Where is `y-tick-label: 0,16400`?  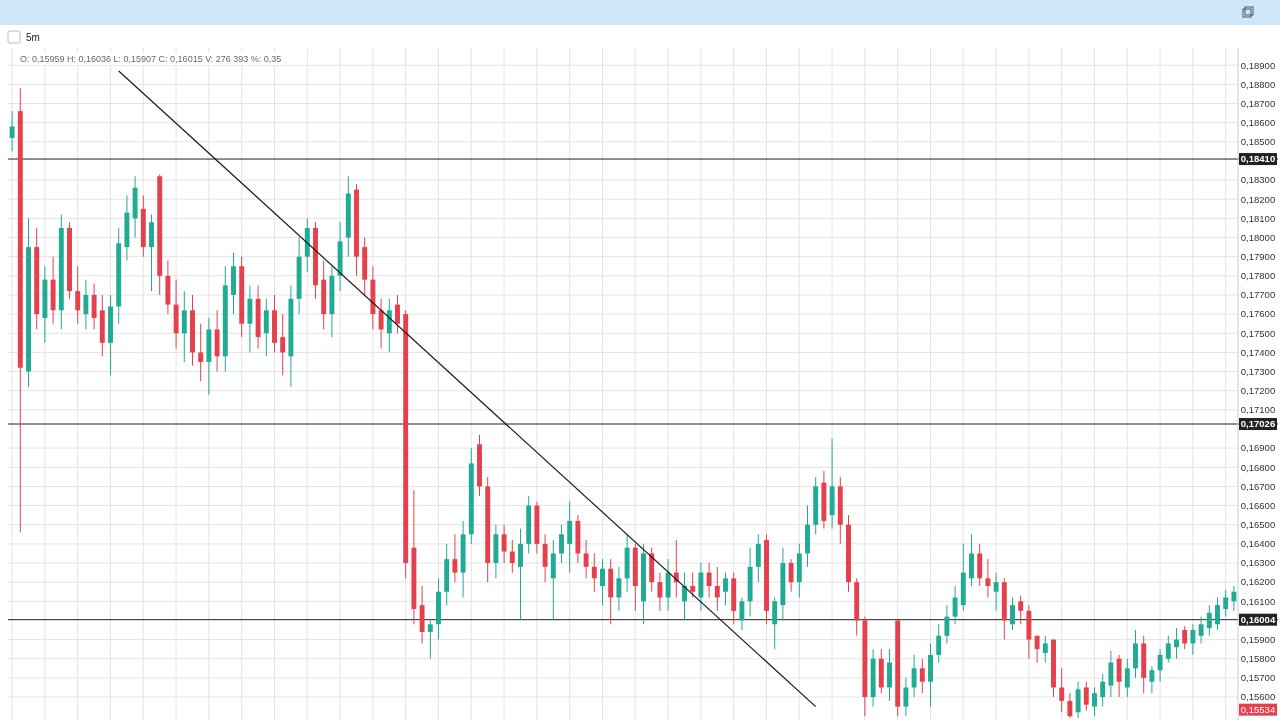
y-tick-label: 0,16400 is located at coordinates (1258, 544).